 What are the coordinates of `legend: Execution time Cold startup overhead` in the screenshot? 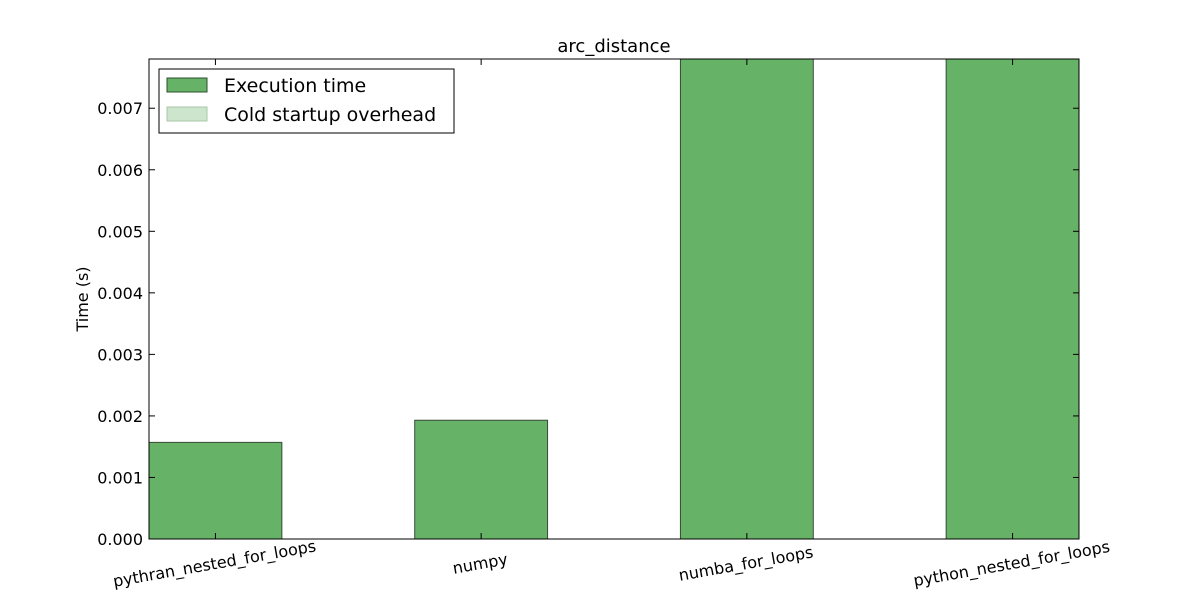 It's located at (306, 101).